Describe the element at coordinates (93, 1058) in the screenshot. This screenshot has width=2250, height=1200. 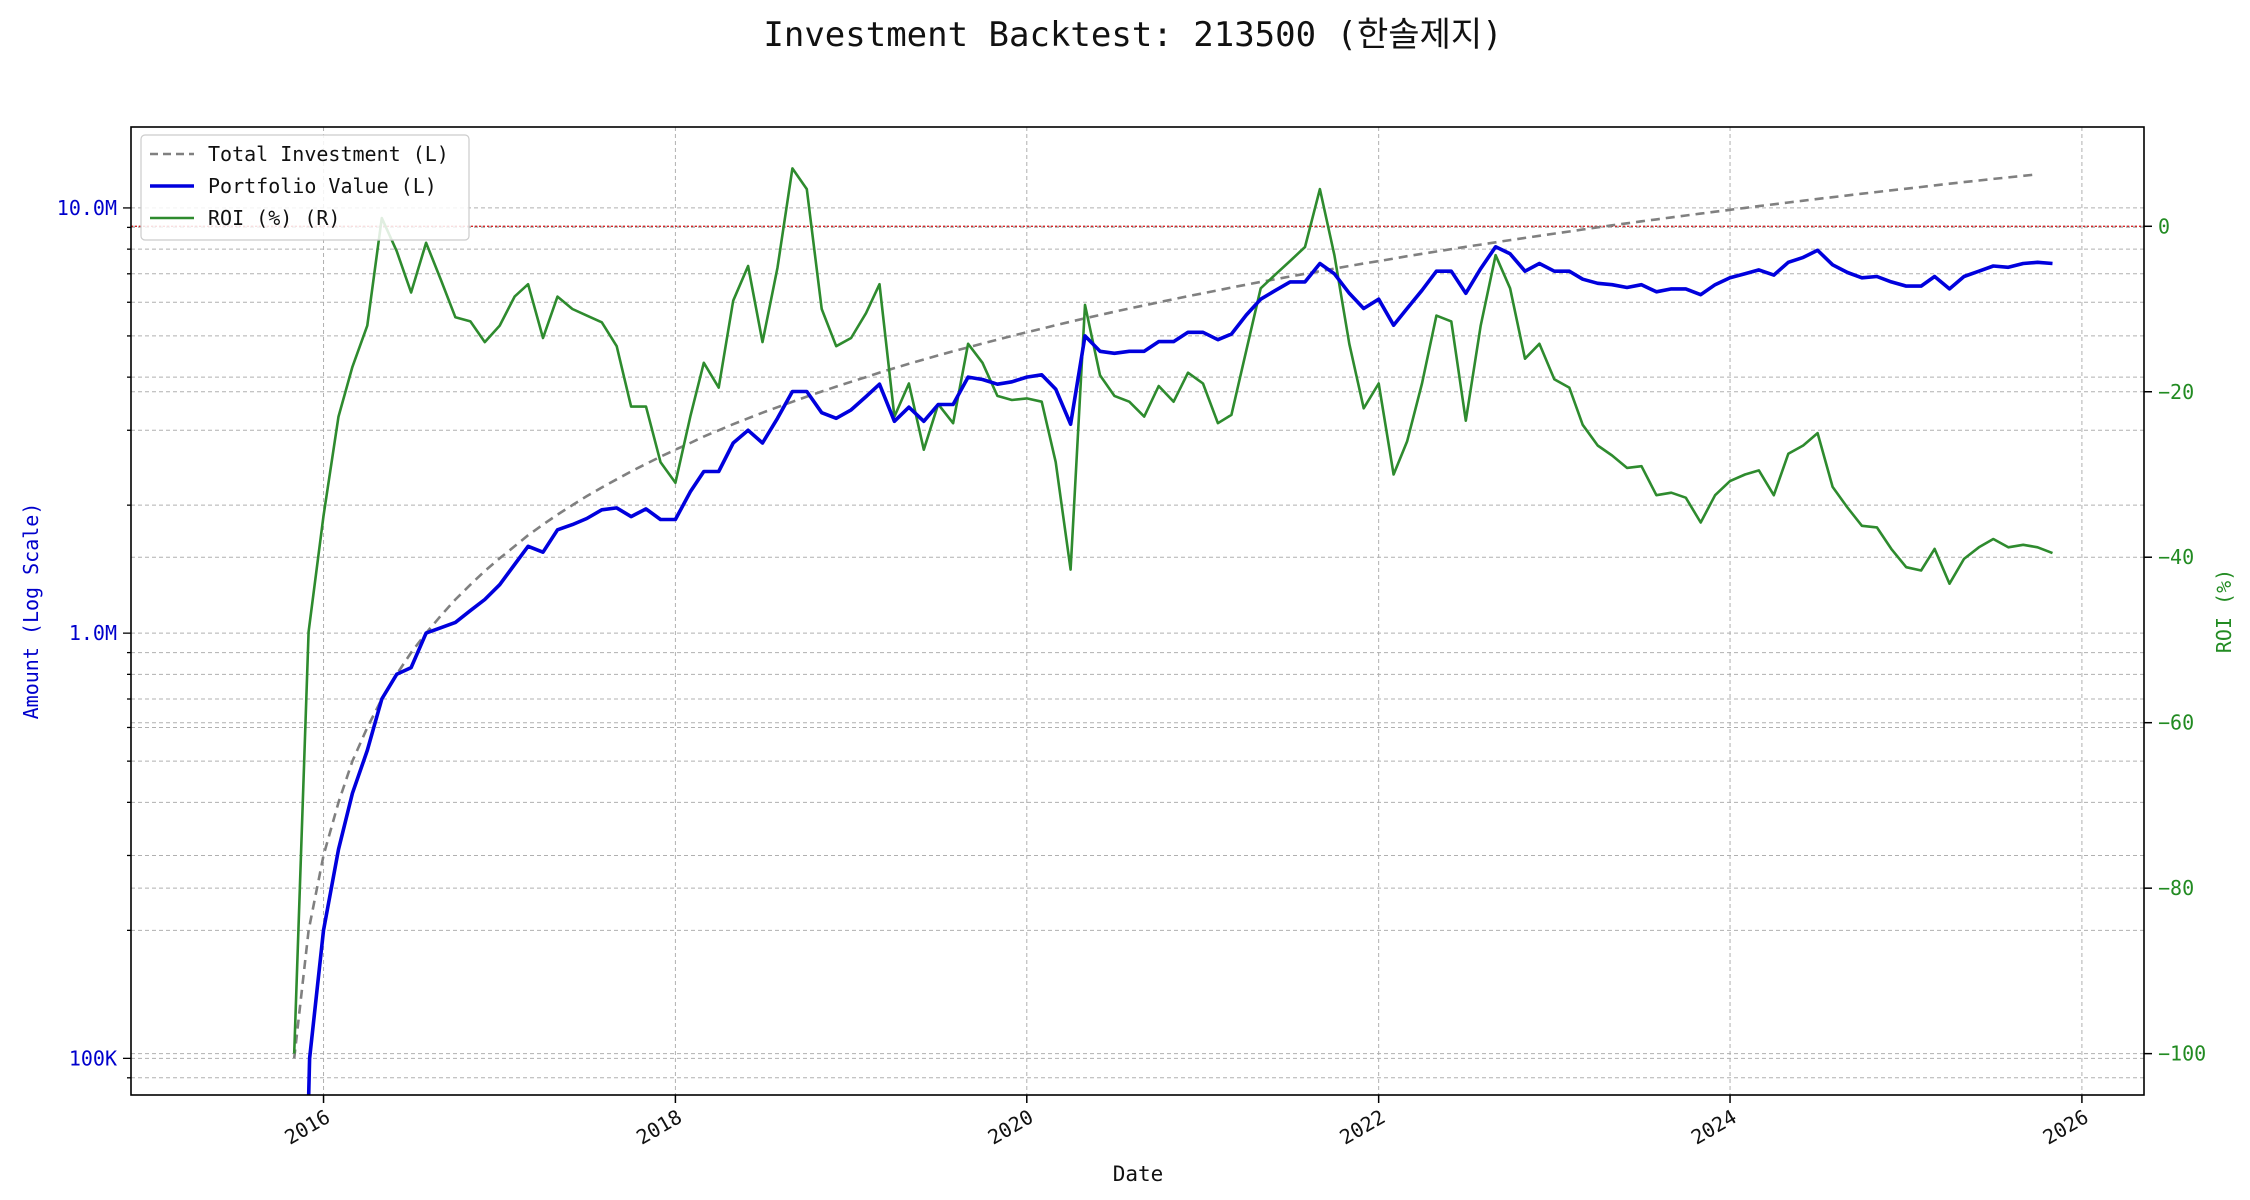
I see `y-left-tick-label: 100K` at that location.